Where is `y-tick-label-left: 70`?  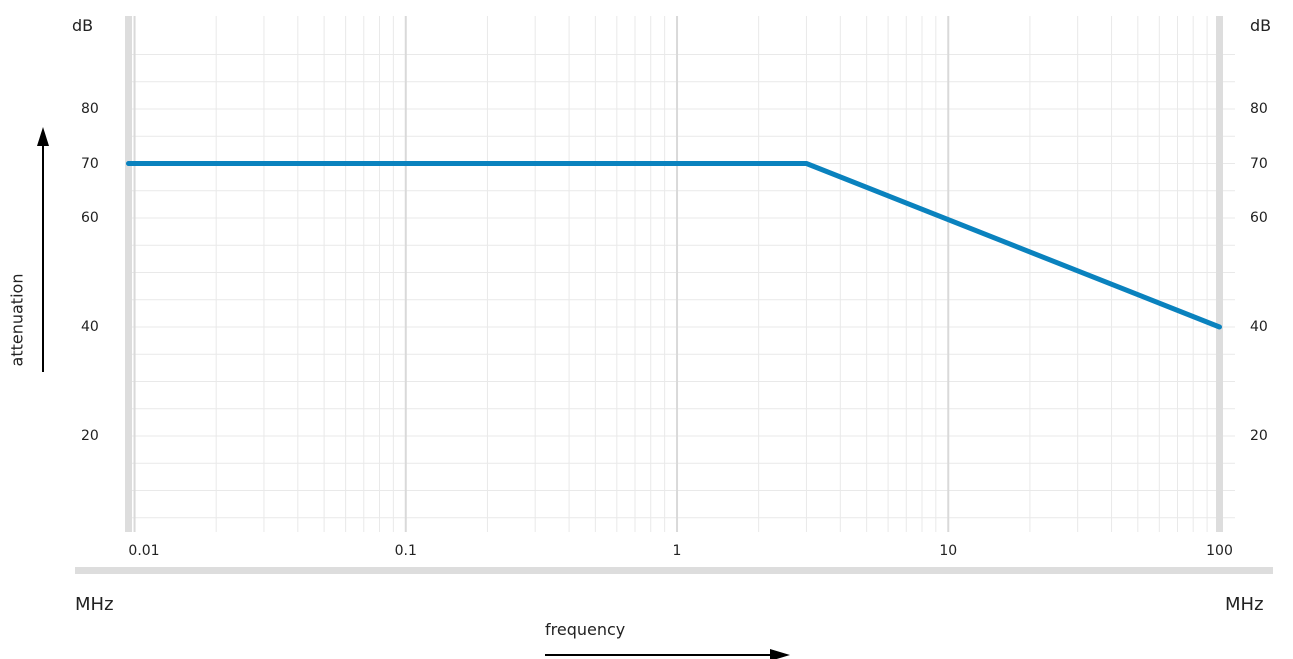
y-tick-label-left: 70 is located at coordinates (90, 163).